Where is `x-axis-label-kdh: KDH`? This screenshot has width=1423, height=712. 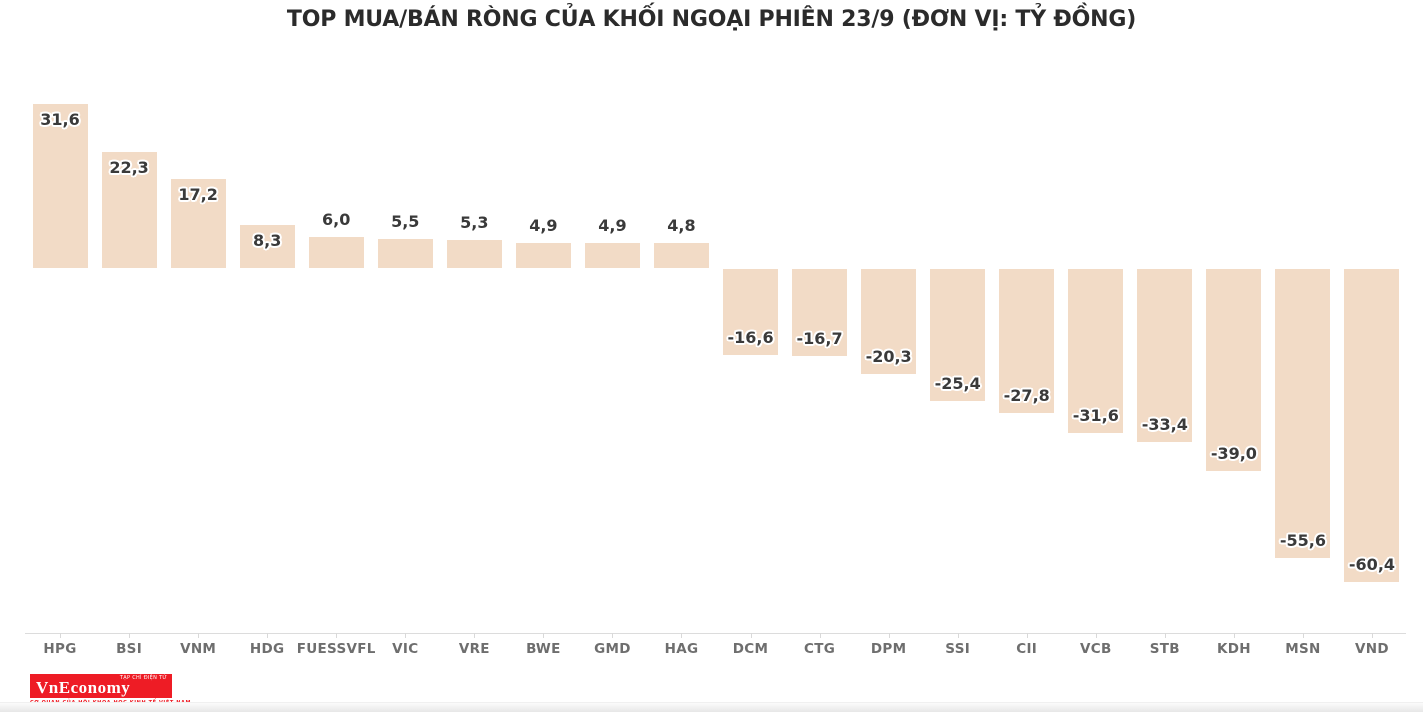
x-axis-label-kdh: KDH is located at coordinates (1233, 649).